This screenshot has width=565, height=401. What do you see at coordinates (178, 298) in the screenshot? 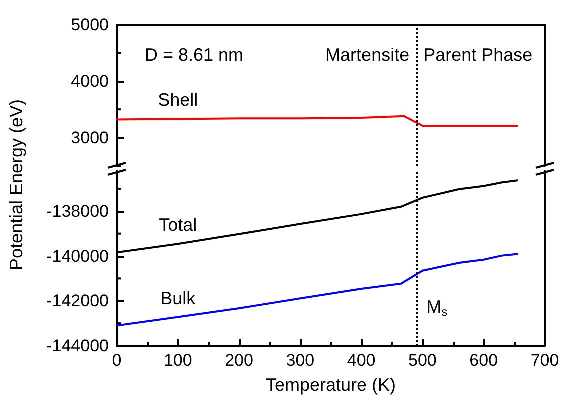
I see `series-label: Bulk` at bounding box center [178, 298].